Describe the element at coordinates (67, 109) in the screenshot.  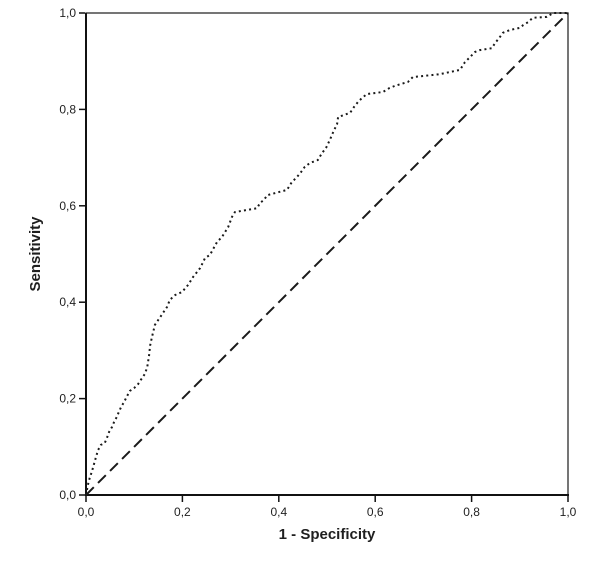
I see `y-tick-label: 0,8` at that location.